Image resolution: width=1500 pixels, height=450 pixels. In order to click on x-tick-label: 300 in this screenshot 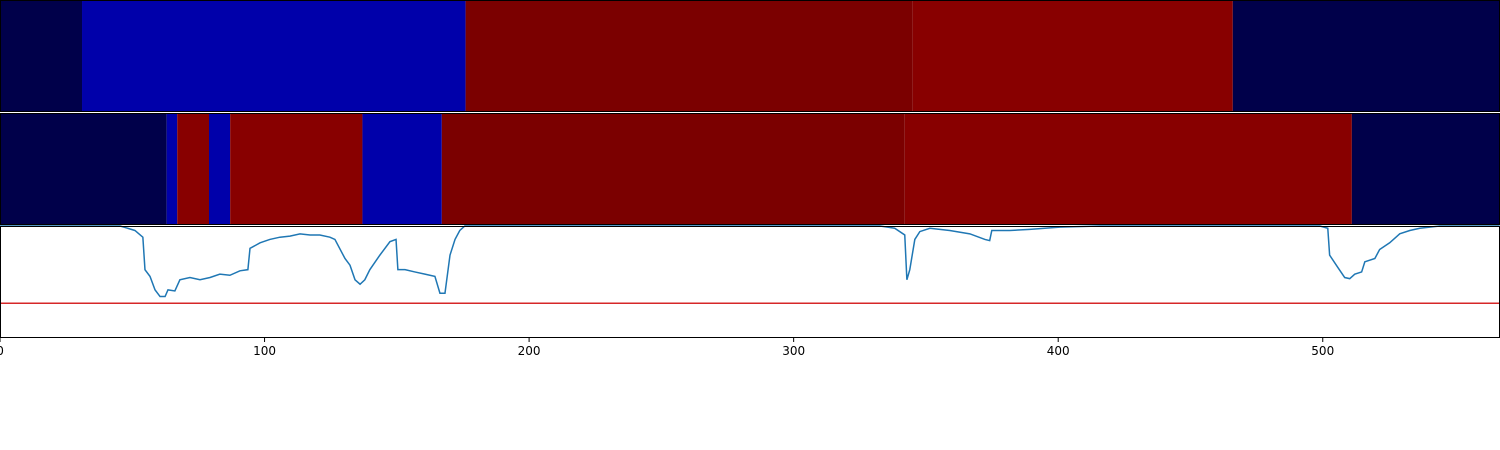, I will do `click(793, 351)`.